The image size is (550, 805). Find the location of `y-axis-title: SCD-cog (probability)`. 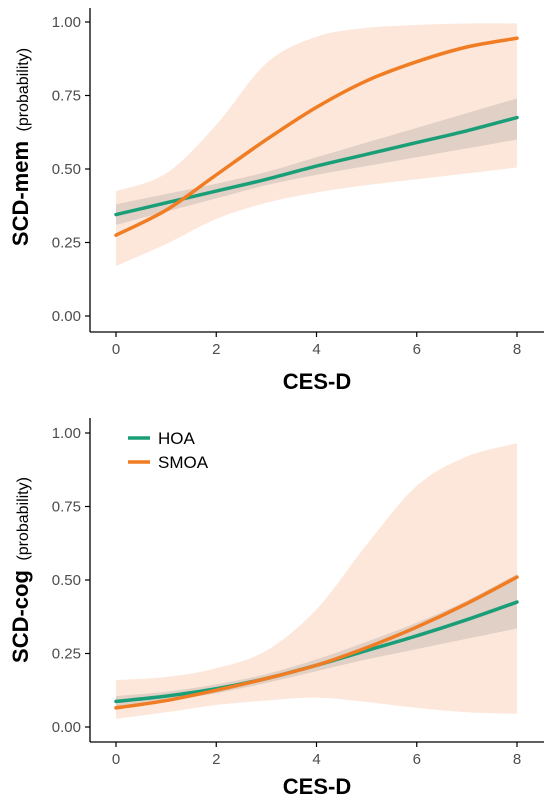

y-axis-title: SCD-cog (probability) is located at coordinates (20, 570).